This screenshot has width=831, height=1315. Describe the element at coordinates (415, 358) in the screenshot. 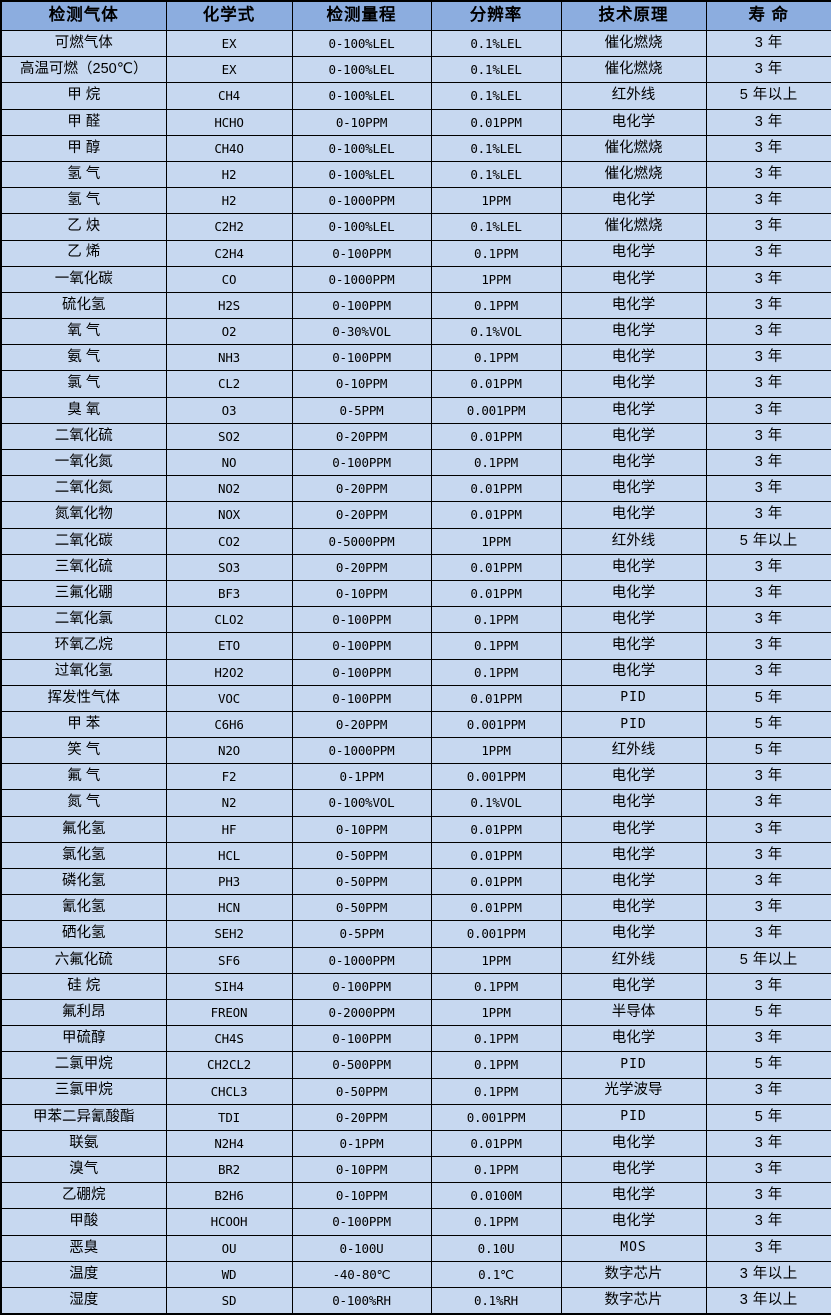

I see `table-row: 氨 气 NH3 0-100PPM 0.1PPM 电化学 3 年` at that location.